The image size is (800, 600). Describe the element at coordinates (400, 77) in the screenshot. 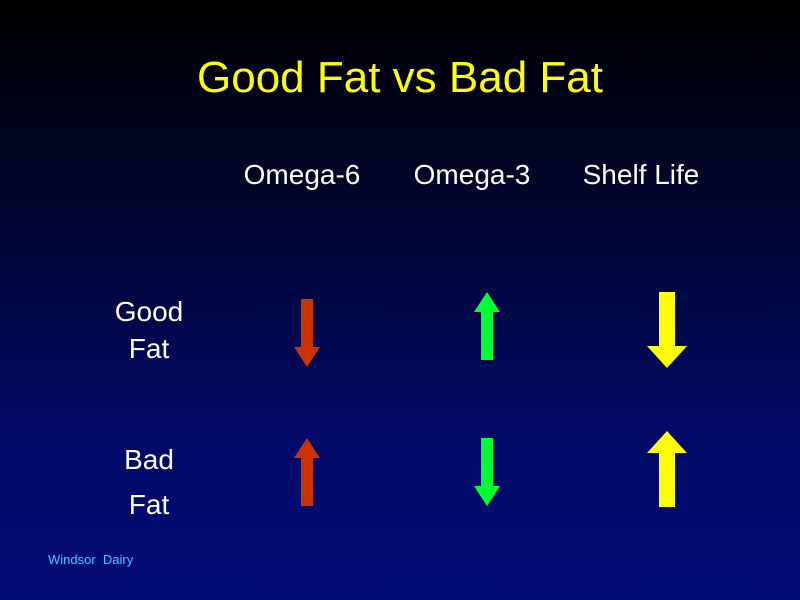

I see `slide-title: Good Fat vs Bad Fat` at that location.